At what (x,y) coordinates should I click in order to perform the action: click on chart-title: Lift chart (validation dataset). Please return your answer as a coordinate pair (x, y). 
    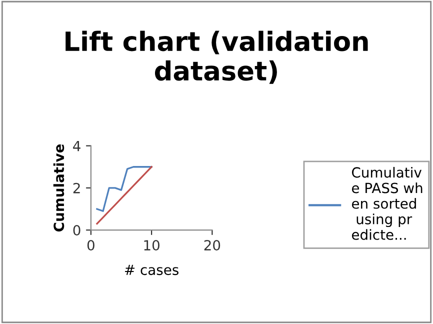
    Looking at the image, I should click on (217, 57).